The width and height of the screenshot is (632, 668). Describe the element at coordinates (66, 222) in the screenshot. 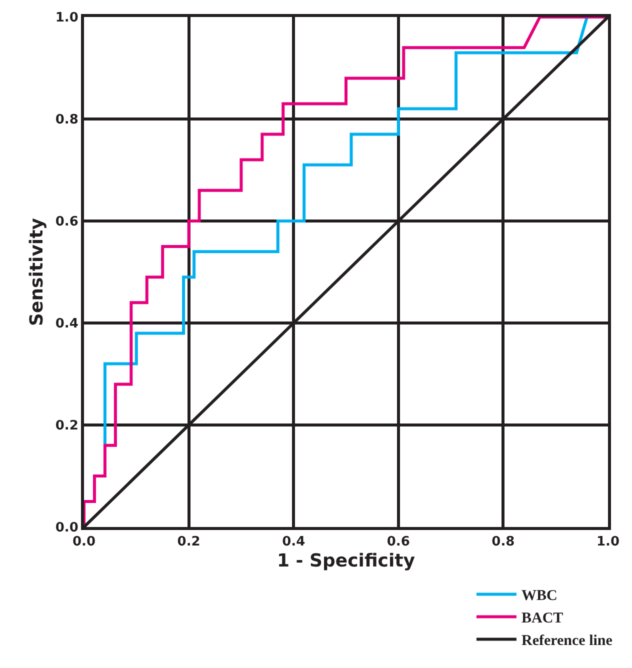

I see `y-tick-label: 0.6` at that location.